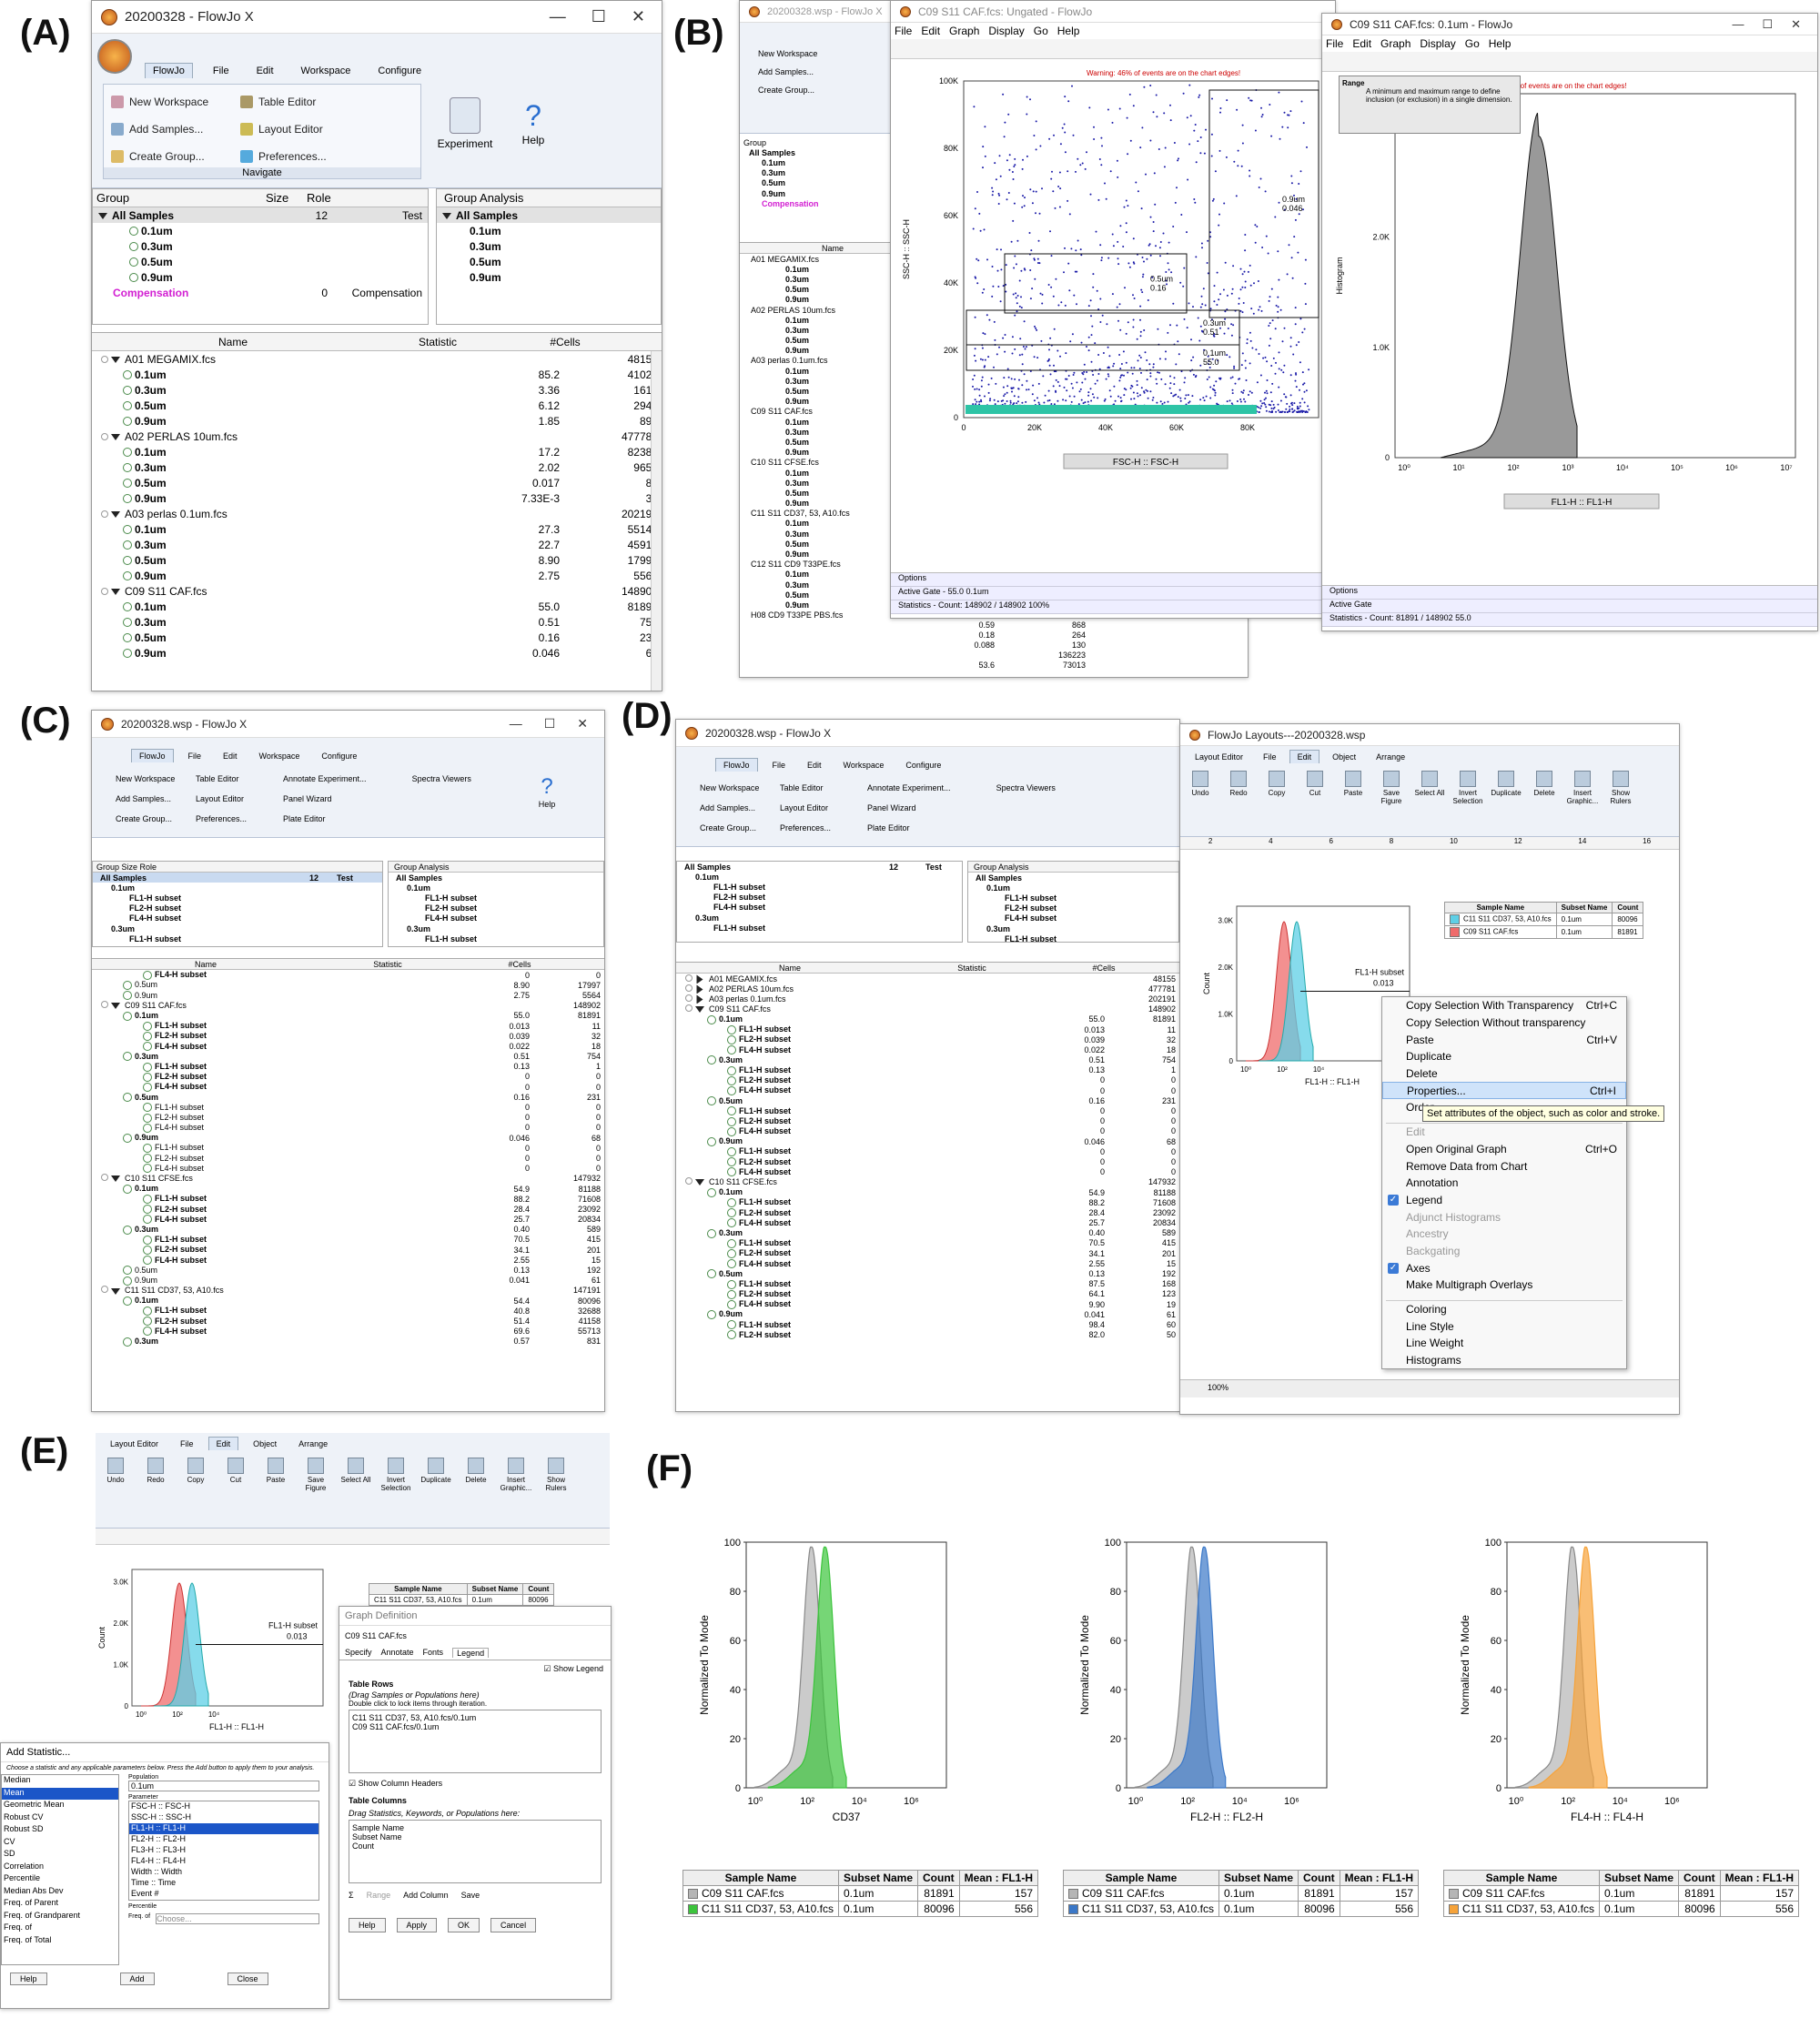 The height and width of the screenshot is (2018, 1820). I want to click on menu-item: Open Original Graph Ctrl+O, so click(1512, 1148).